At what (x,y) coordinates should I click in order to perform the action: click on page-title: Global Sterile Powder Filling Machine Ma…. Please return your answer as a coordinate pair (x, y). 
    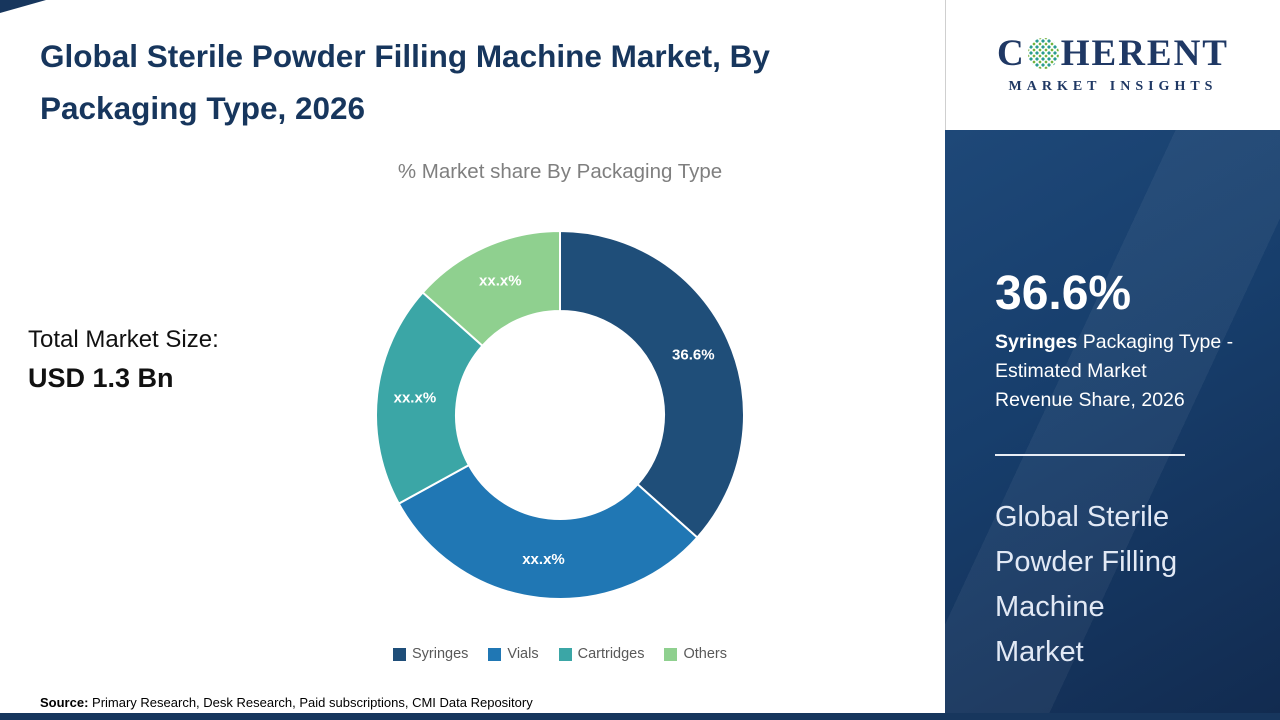
    Looking at the image, I should click on (490, 82).